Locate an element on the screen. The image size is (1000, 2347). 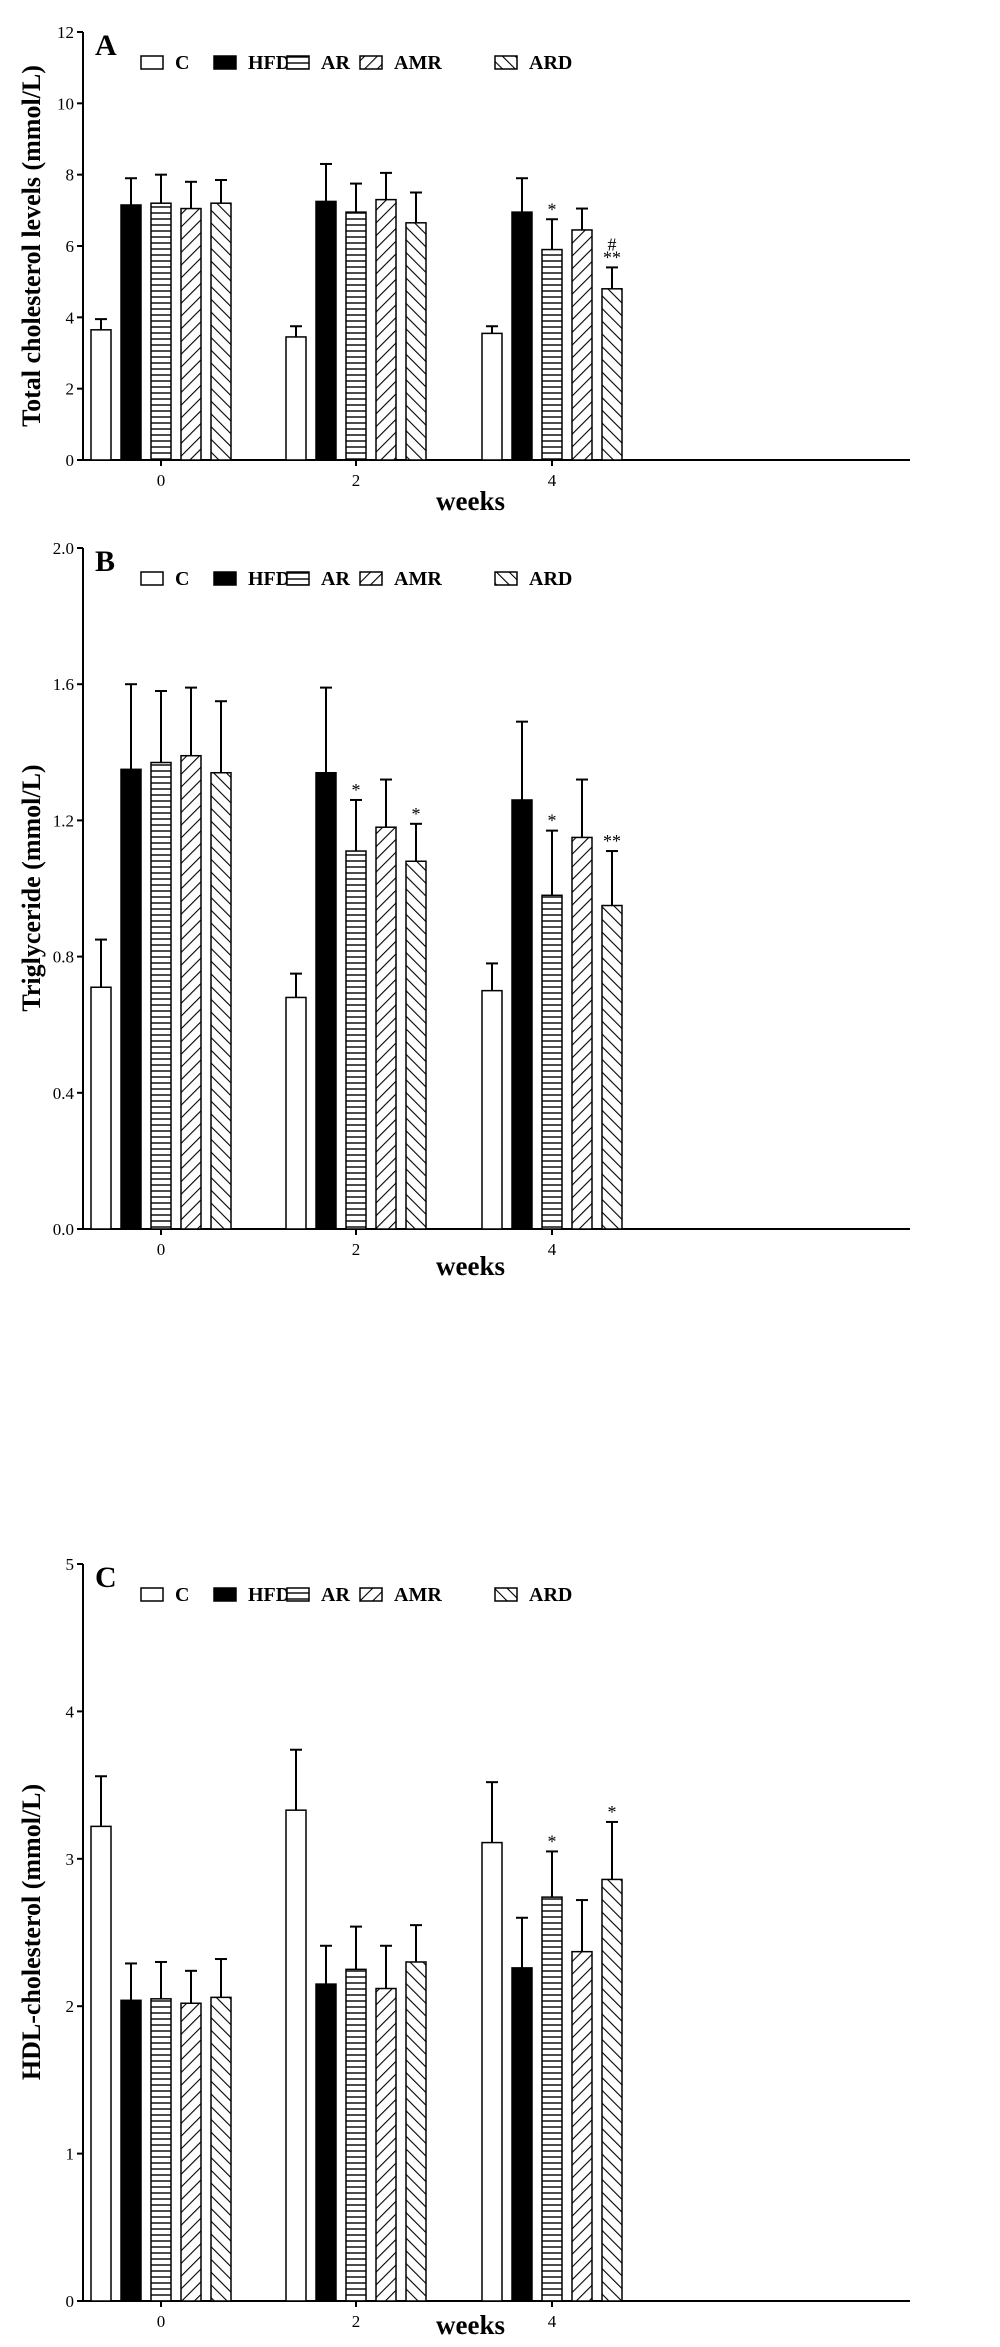
y-tick-label: 8 is located at coordinates (70, 175).